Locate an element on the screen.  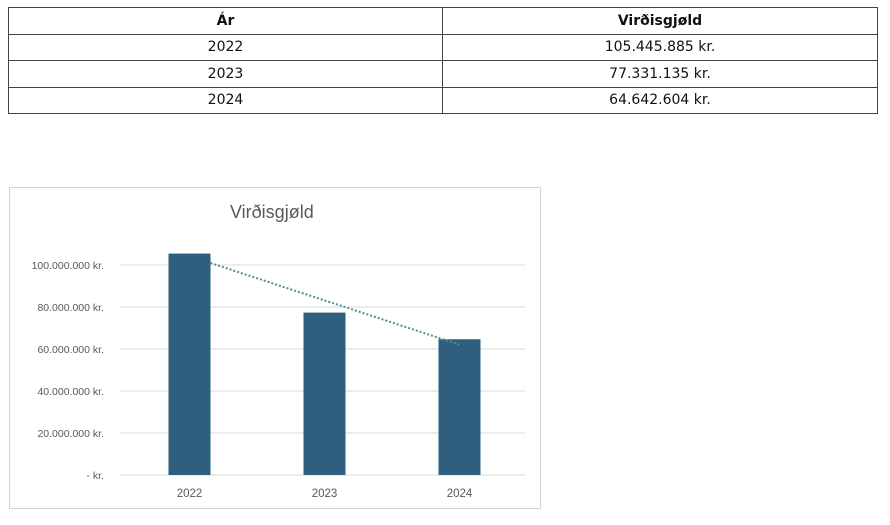
y-tick-label: 80.000.000 kr. is located at coordinates (70, 308).